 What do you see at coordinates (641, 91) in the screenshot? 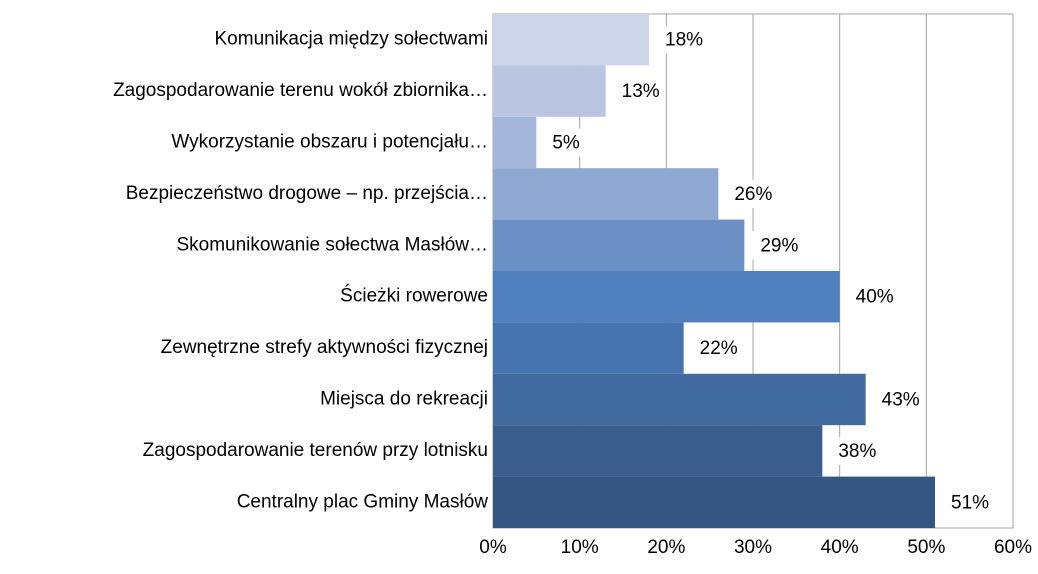
I see `value-label: 13%` at bounding box center [641, 91].